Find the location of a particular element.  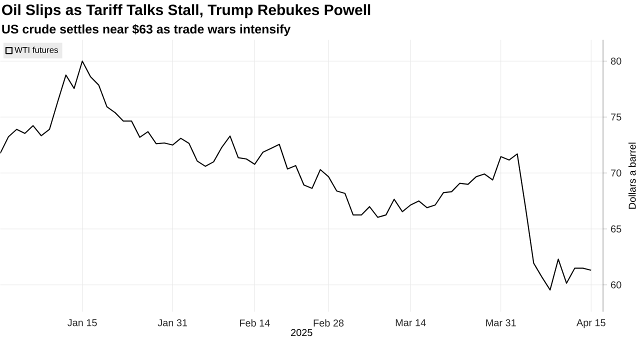

x-tick-label: Apr 15 is located at coordinates (591, 323).